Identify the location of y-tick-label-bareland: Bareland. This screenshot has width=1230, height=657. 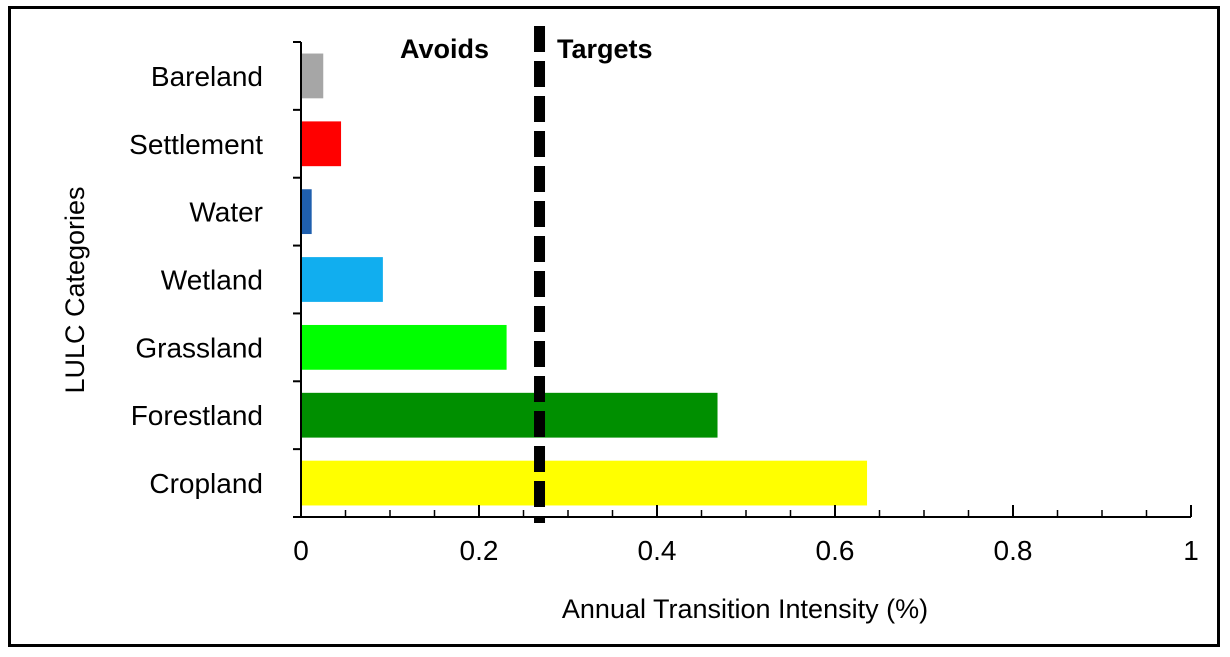
(207, 76).